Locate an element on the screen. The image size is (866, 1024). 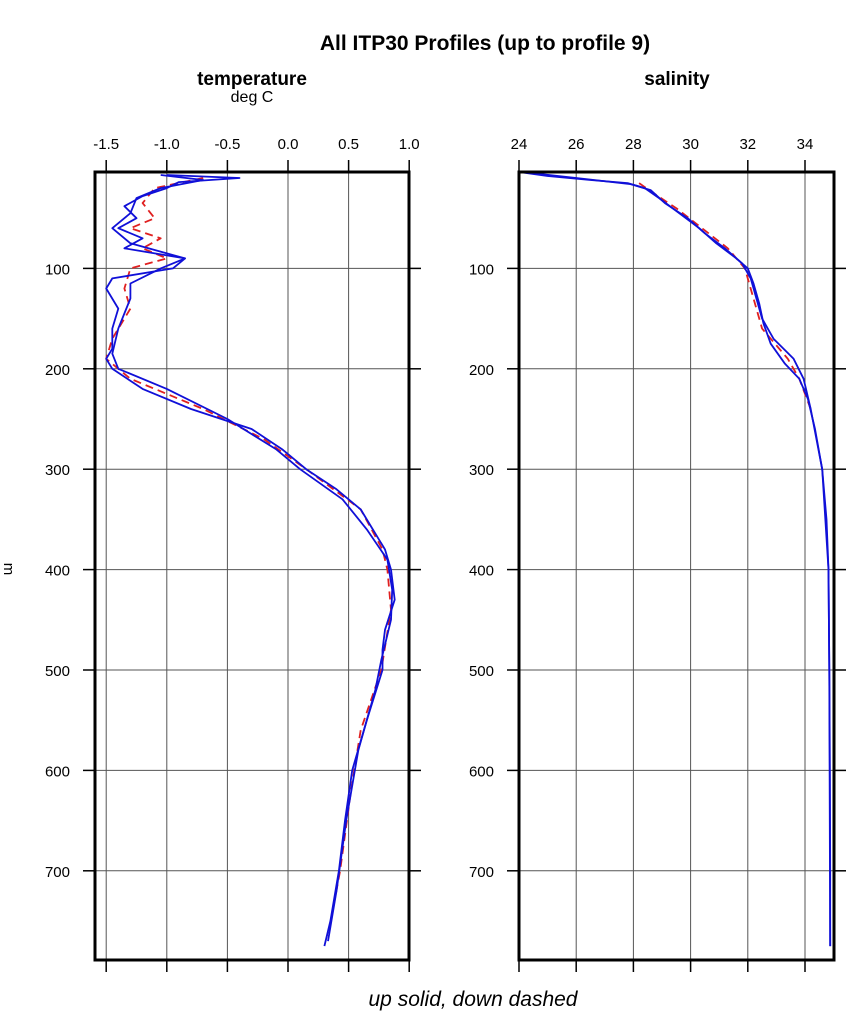
x-tick-label: 28 is located at coordinates (633, 144).